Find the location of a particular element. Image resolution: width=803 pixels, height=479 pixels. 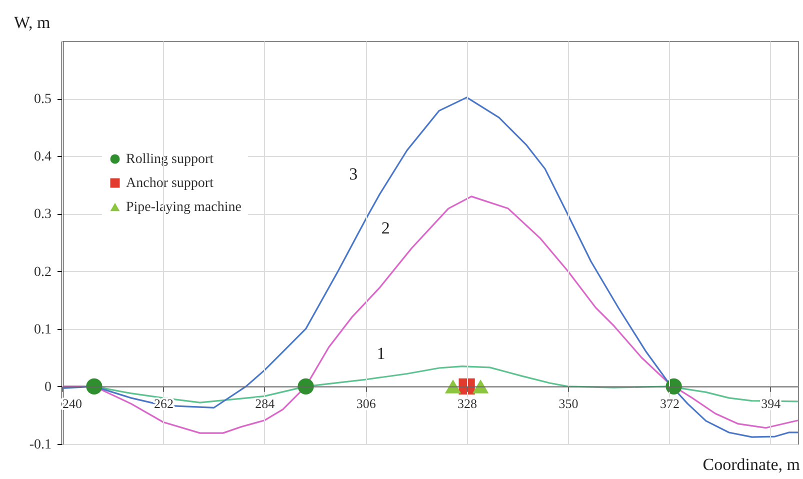

legend-label: Rolling support is located at coordinates (170, 159).